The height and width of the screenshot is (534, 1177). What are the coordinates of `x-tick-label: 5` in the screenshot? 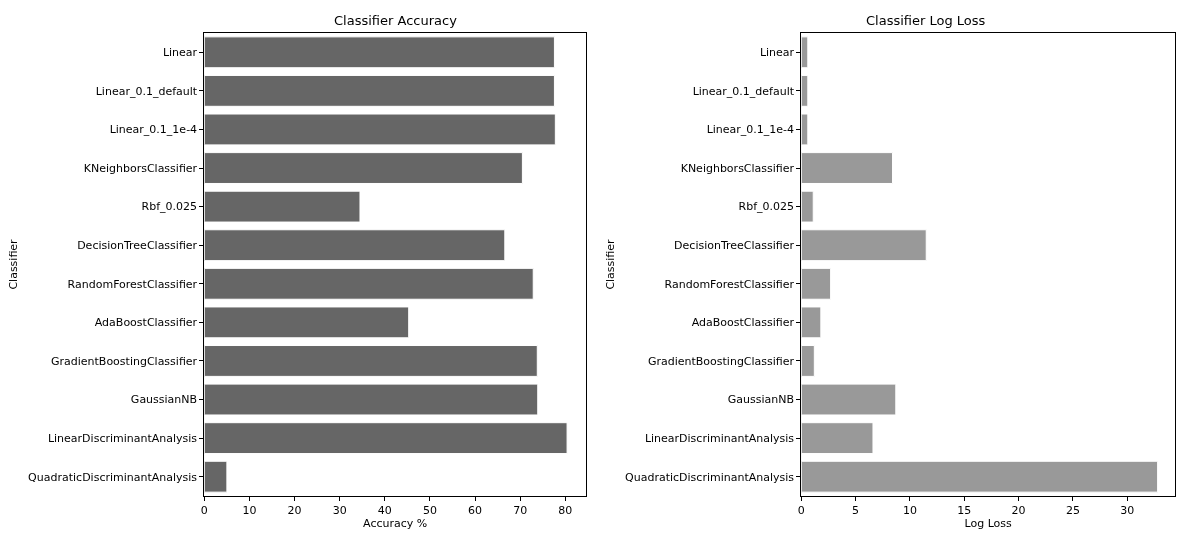 It's located at (856, 511).